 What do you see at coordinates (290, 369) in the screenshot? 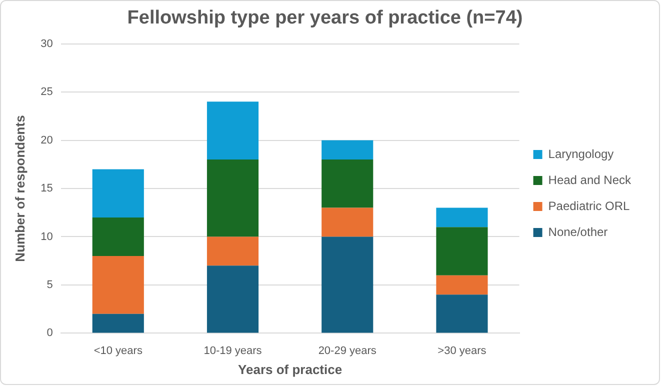
I see `x-axis-title: Years of practice` at bounding box center [290, 369].